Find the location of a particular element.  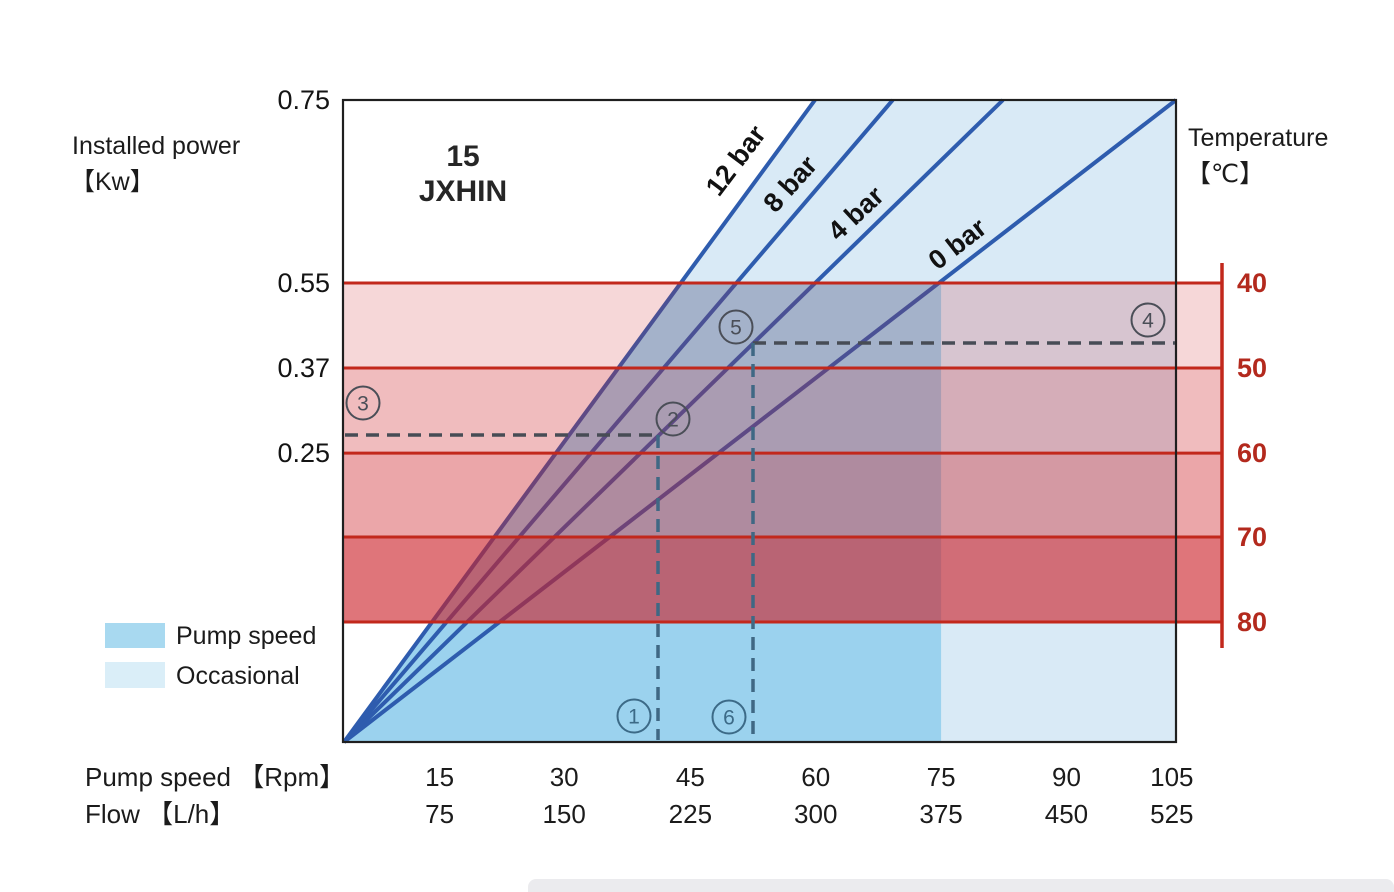

annotation-number-6: 6 is located at coordinates (729, 718).